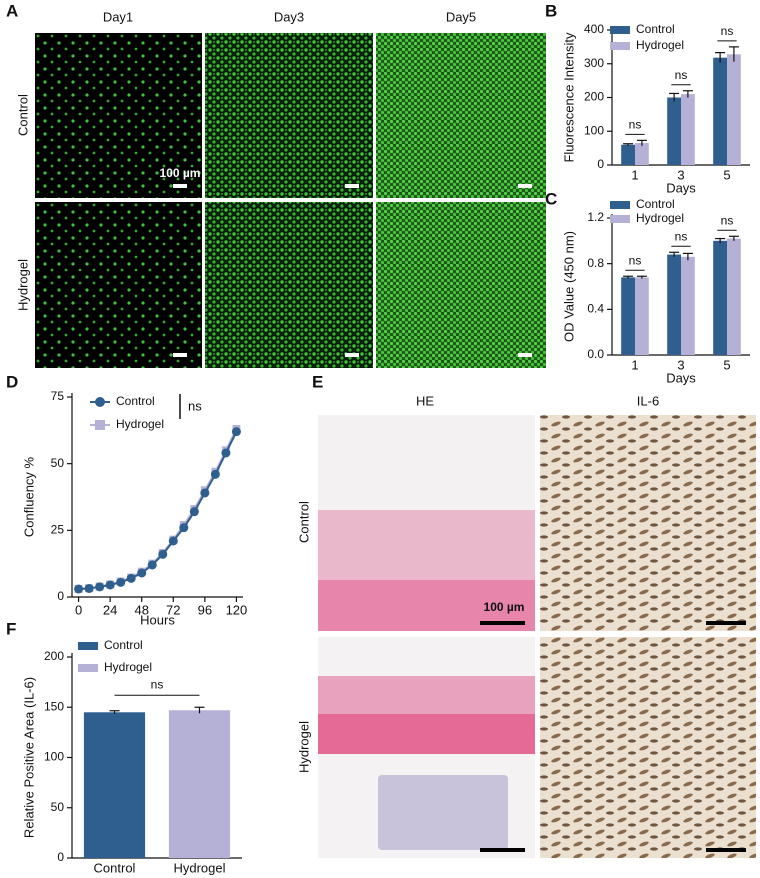 The height and width of the screenshot is (878, 760). I want to click on tissue, so click(426, 545).